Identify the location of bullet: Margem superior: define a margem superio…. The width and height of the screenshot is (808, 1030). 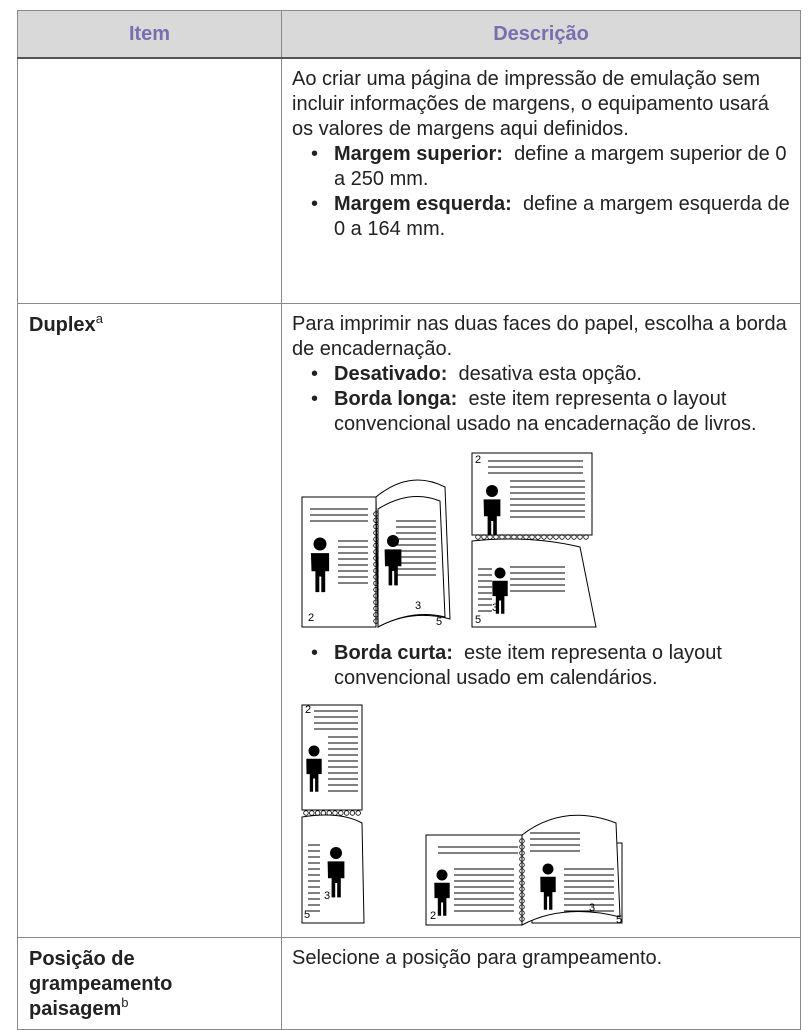
(551, 167).